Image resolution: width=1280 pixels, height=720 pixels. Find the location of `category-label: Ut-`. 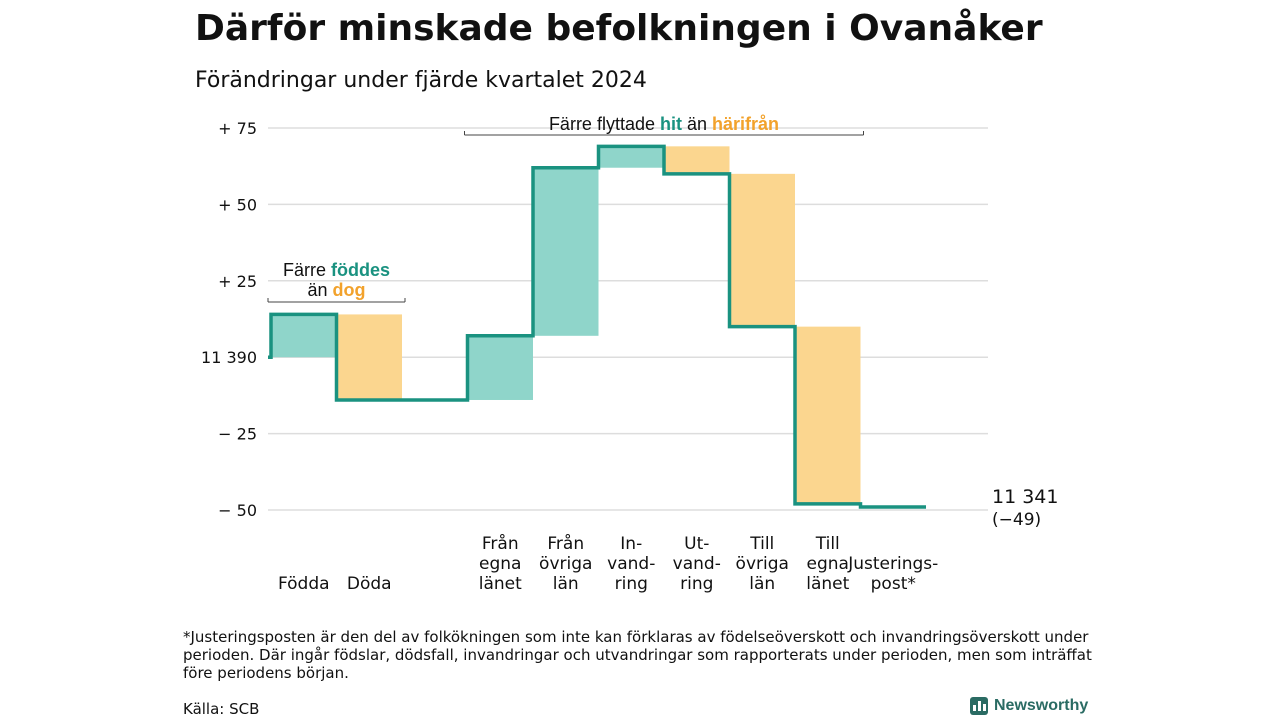

category-label: Ut- is located at coordinates (696, 544).